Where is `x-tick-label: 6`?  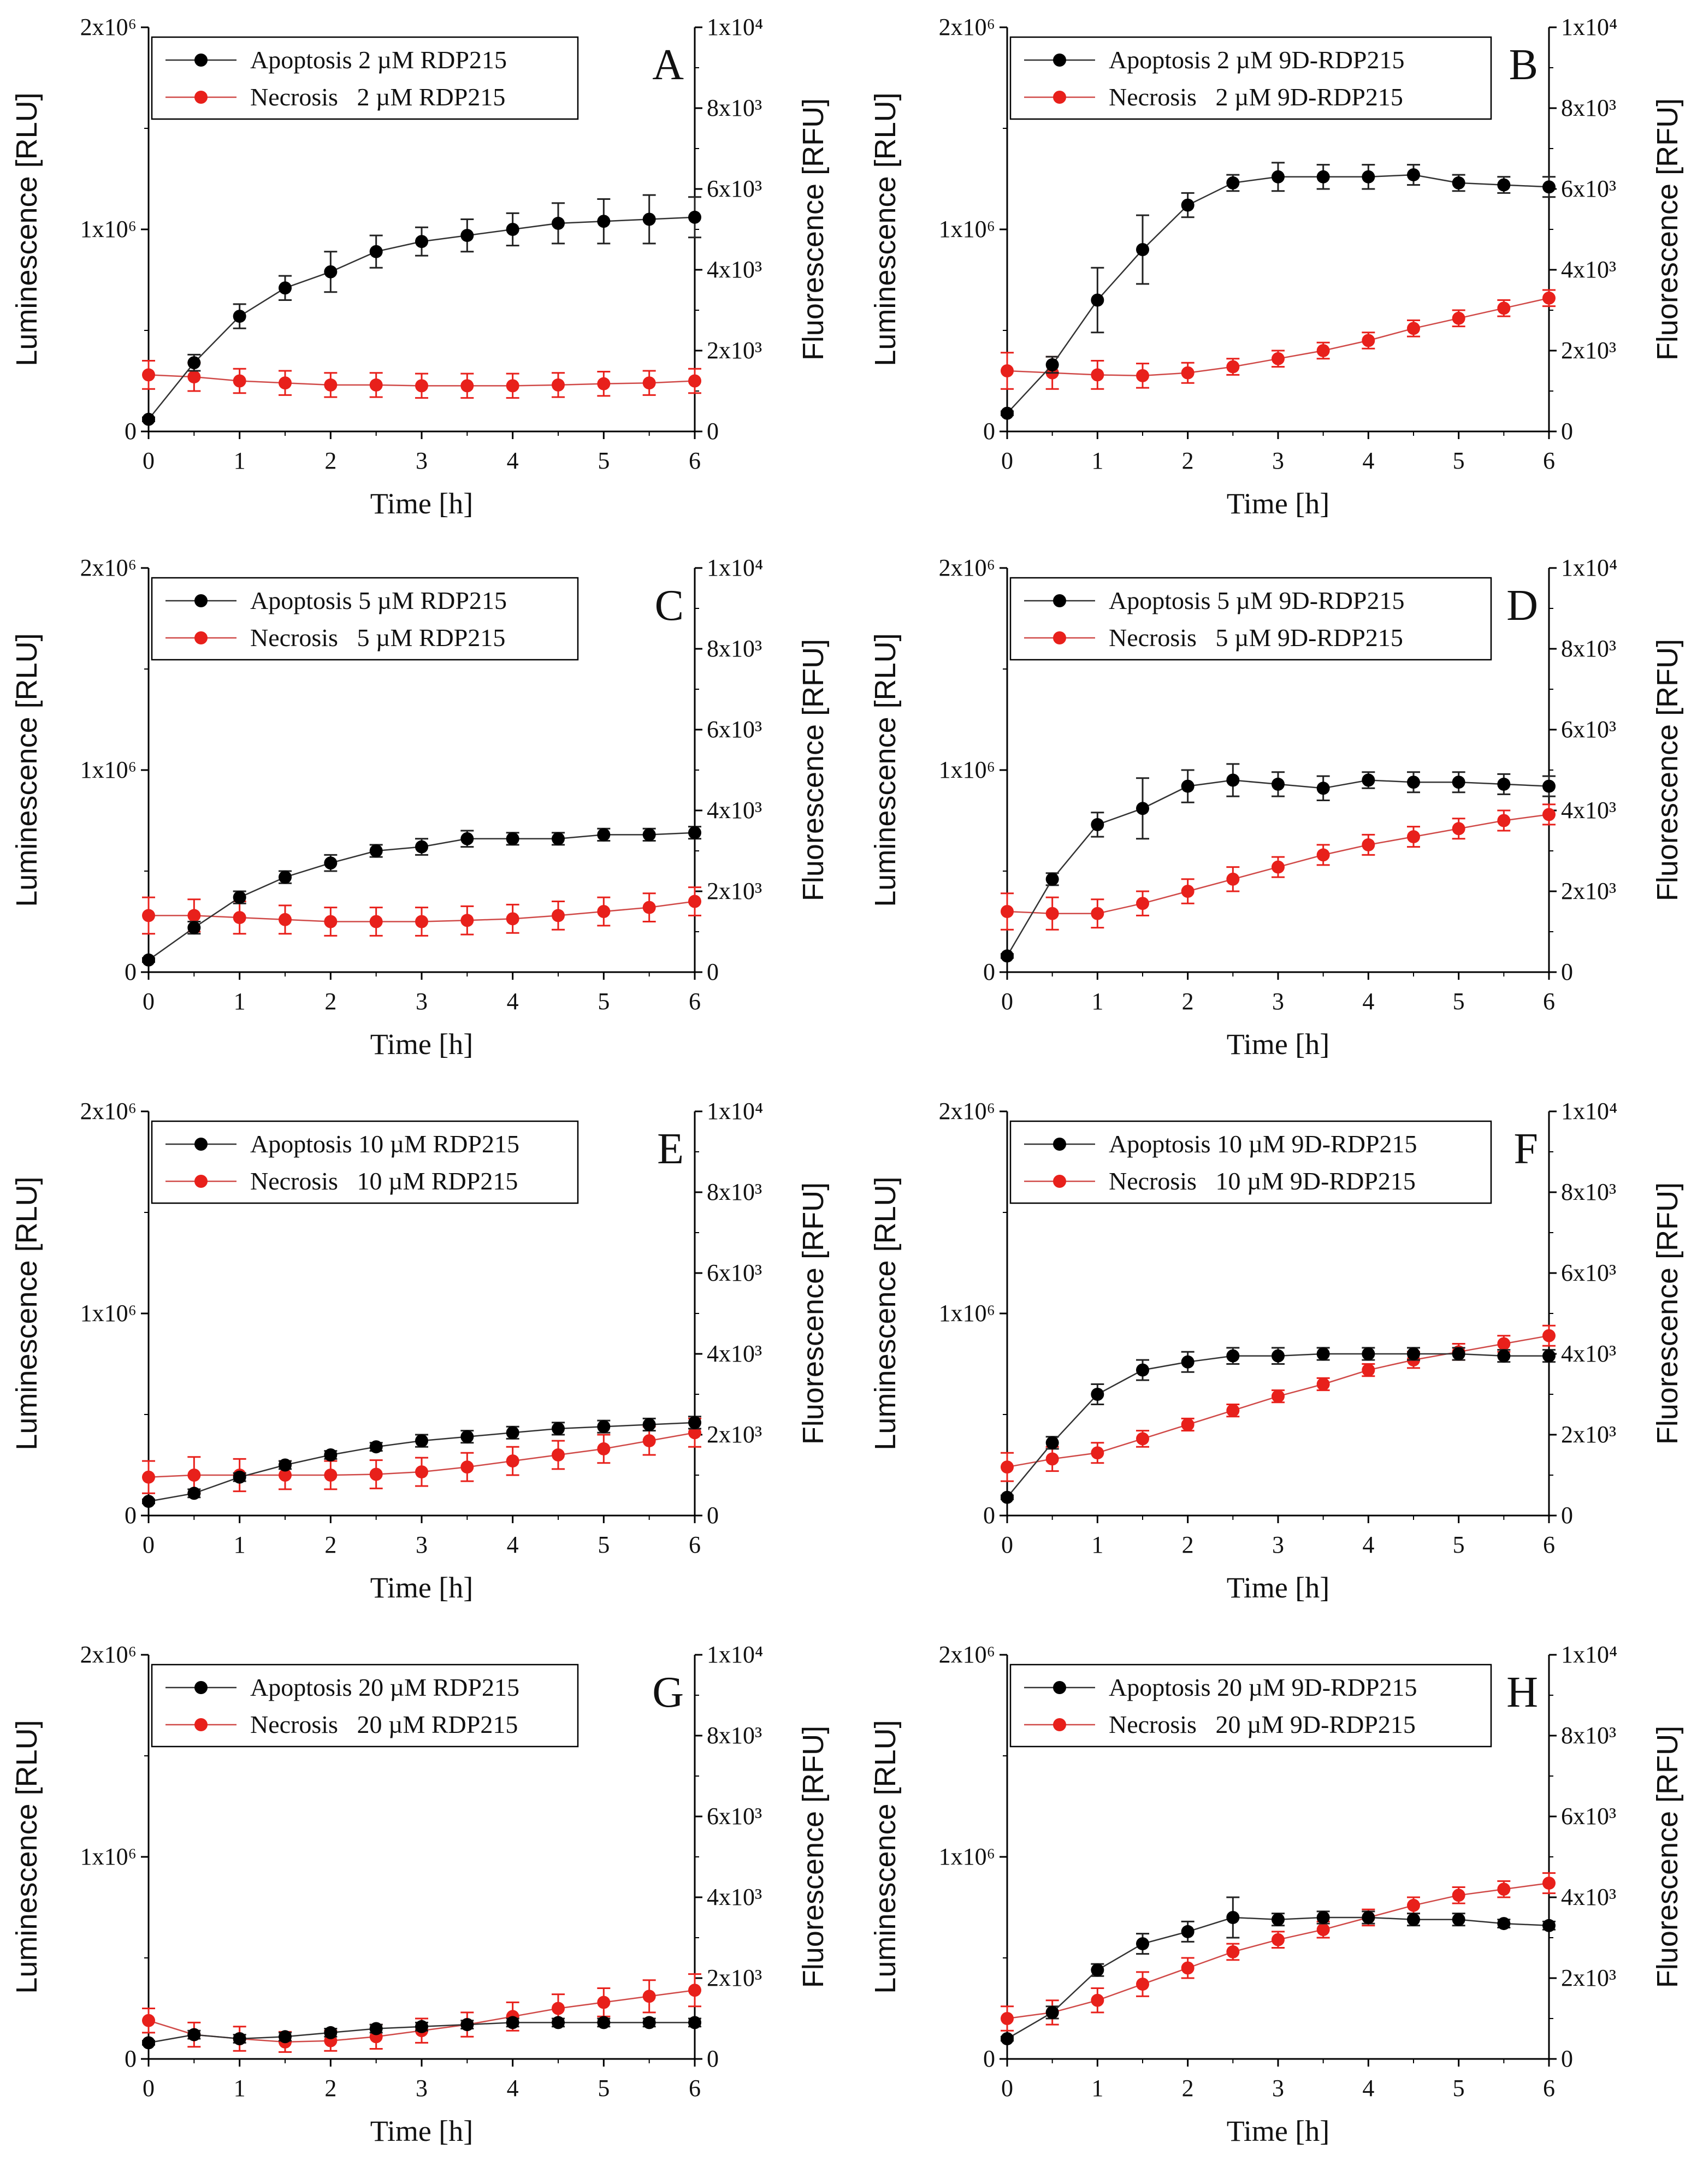 x-tick-label: 6 is located at coordinates (695, 2088).